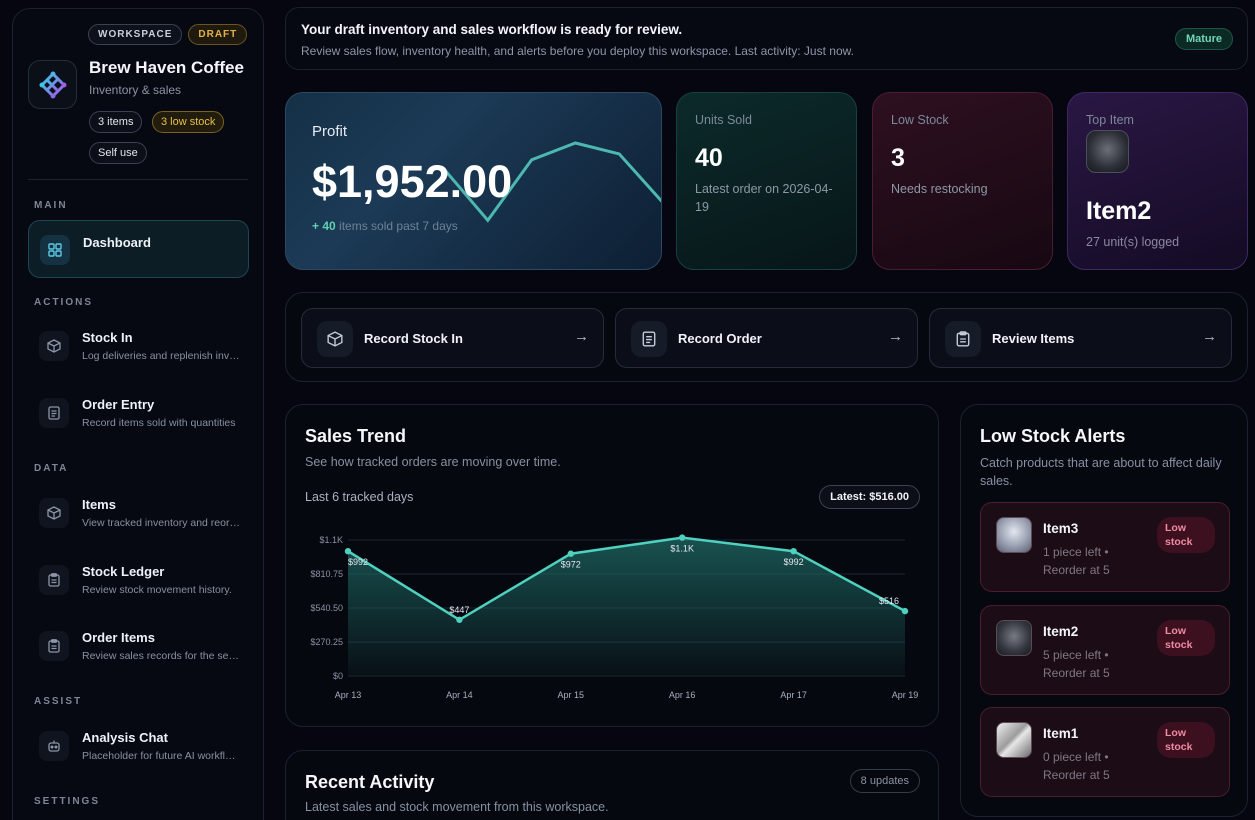 Image resolution: width=1255 pixels, height=820 pixels. I want to click on data-label: $516, so click(889, 601).